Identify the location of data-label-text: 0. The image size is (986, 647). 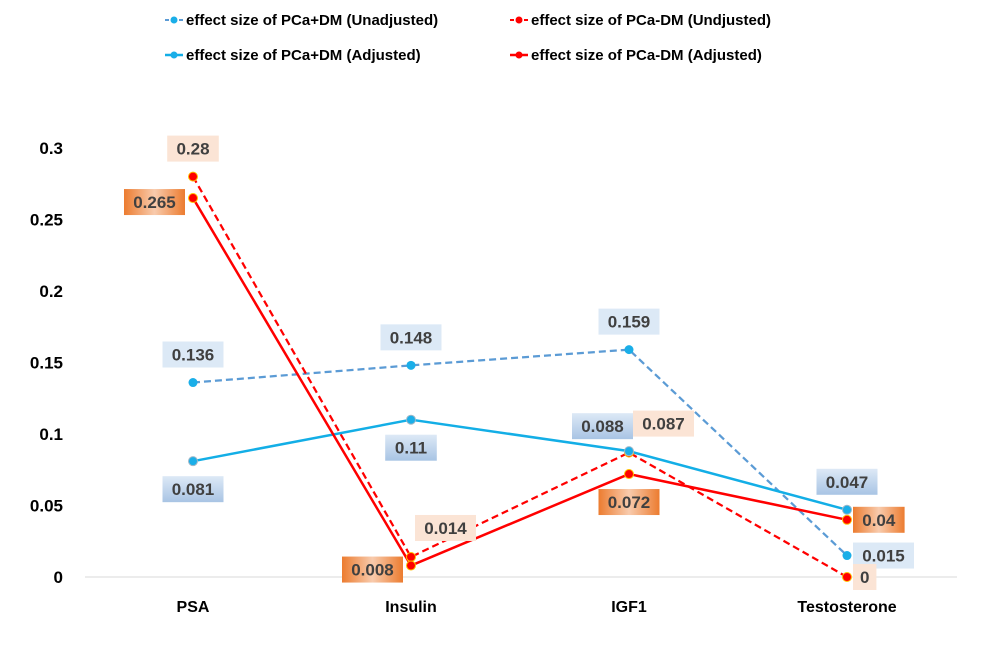
(864, 577).